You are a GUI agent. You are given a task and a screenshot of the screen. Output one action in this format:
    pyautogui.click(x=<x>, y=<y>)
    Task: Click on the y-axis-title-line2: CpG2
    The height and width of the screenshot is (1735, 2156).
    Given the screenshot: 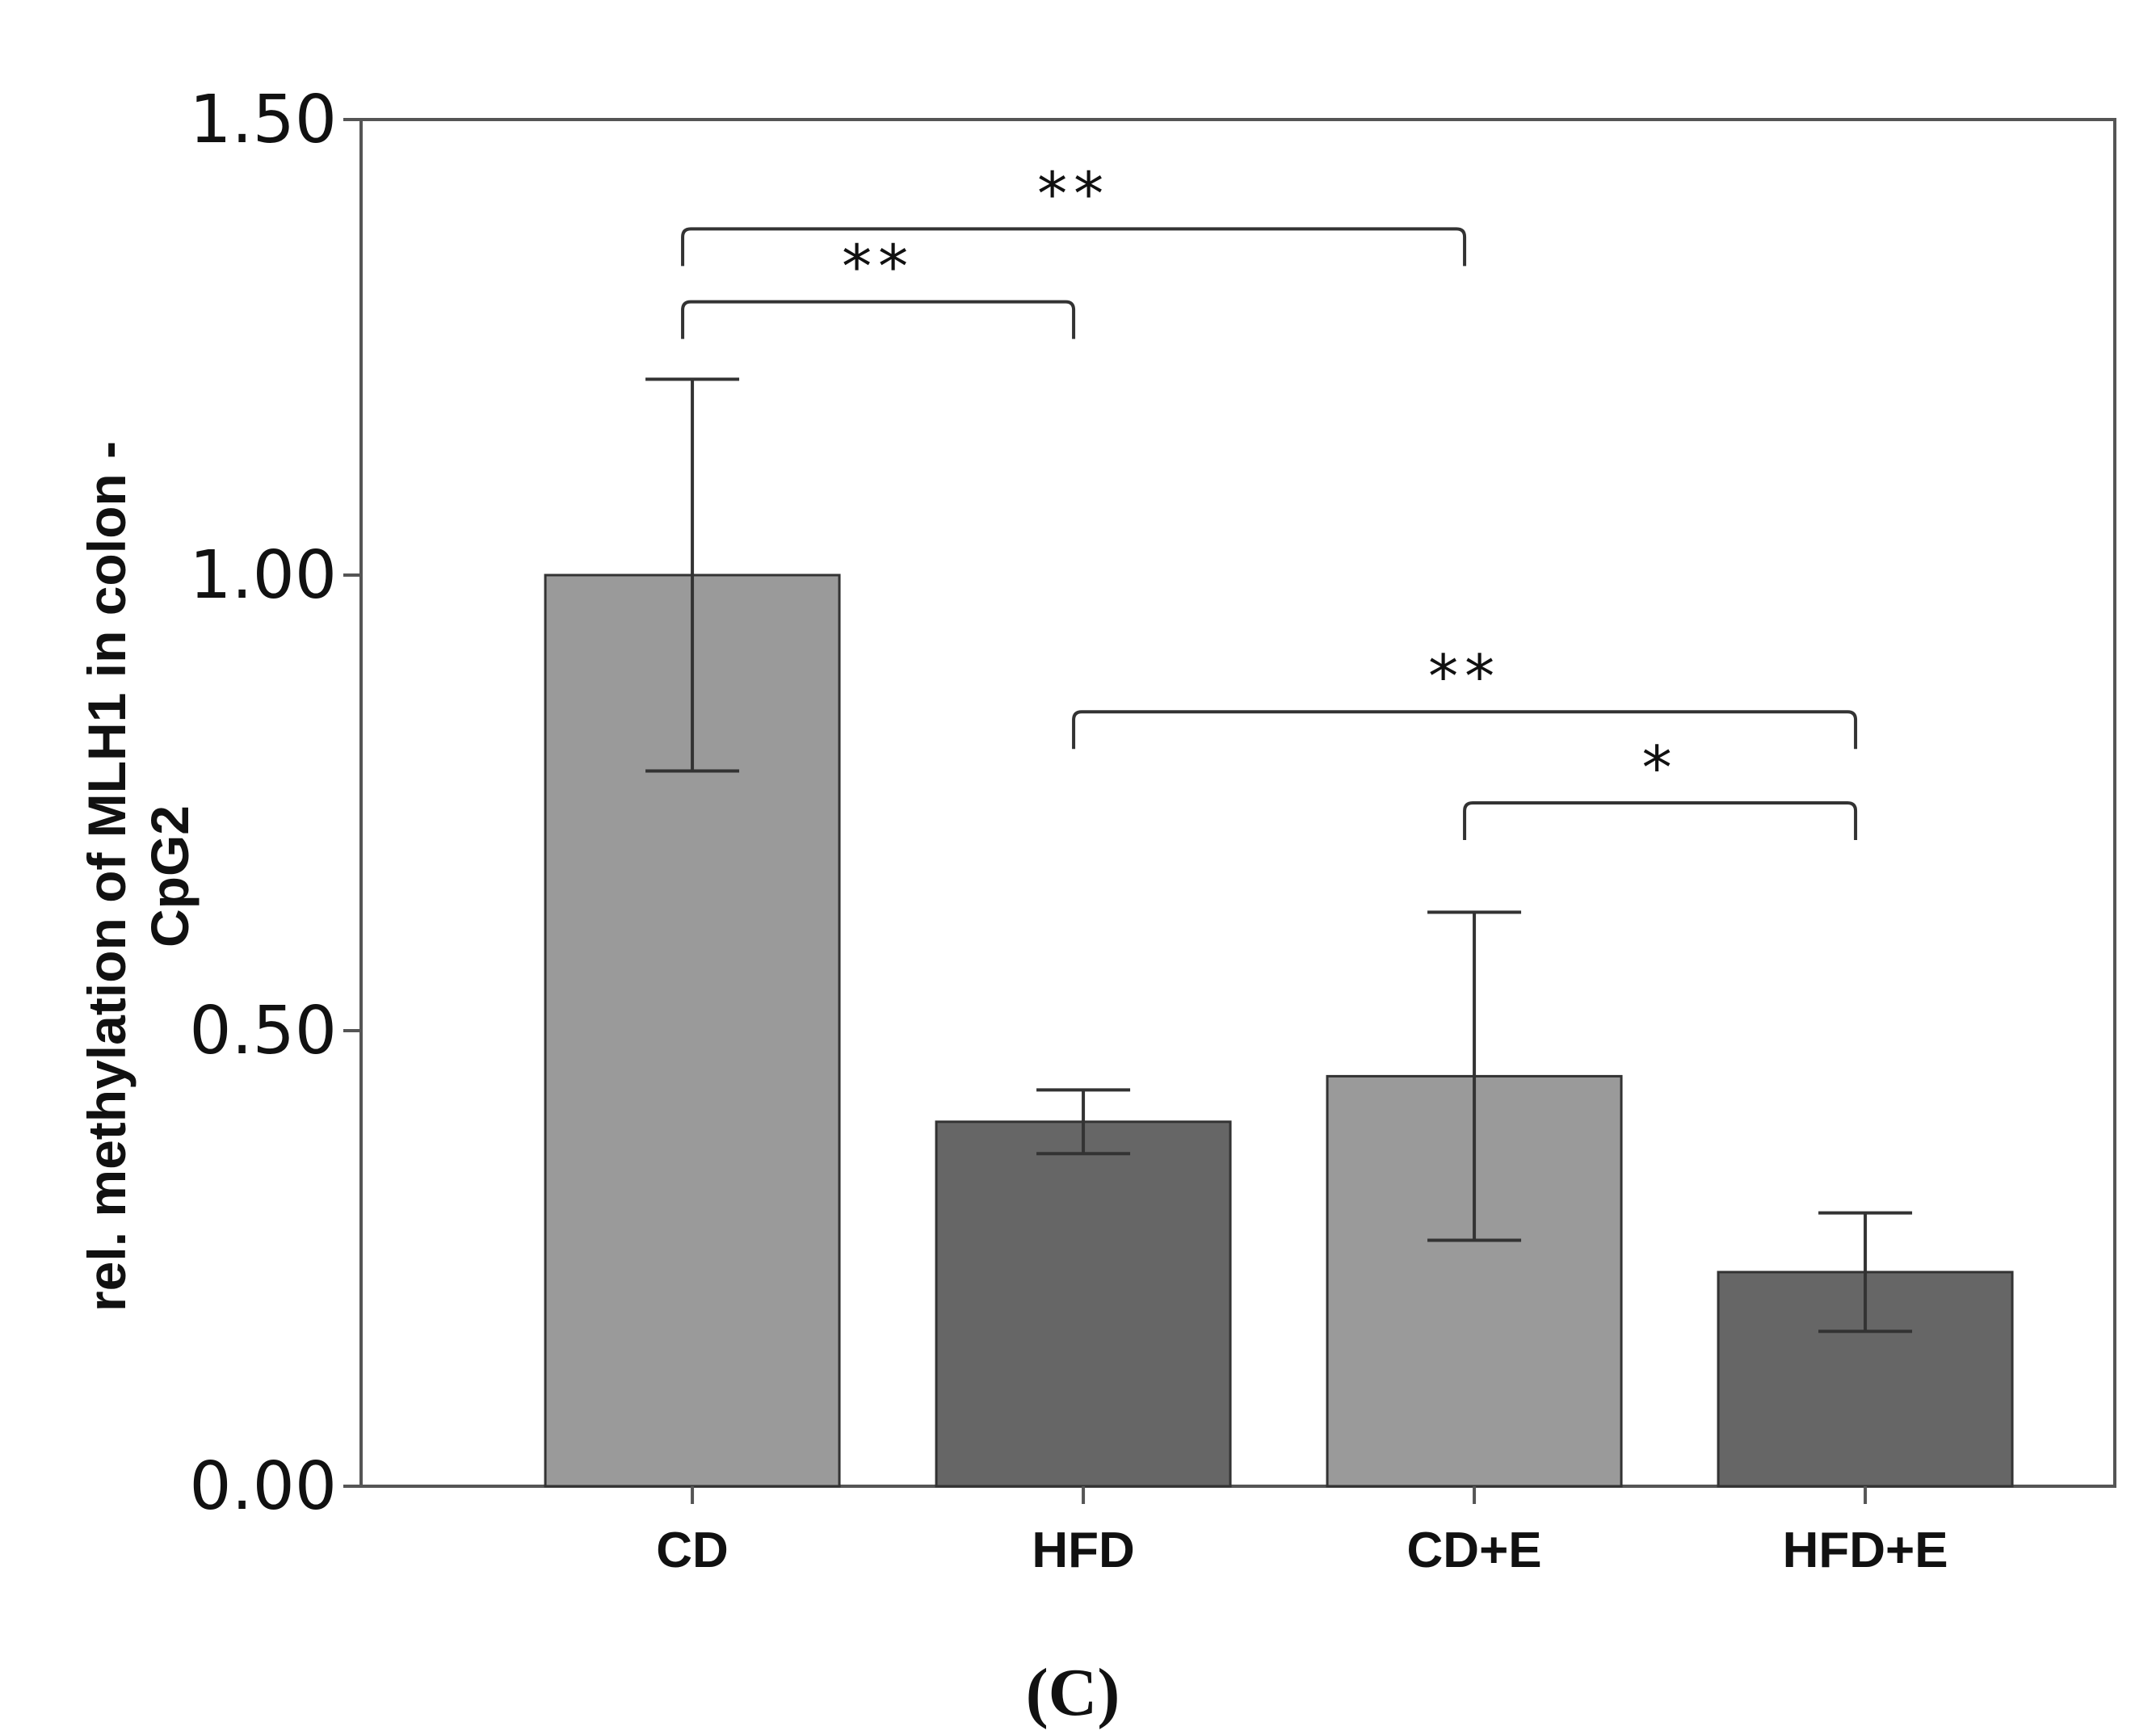 What is the action you would take?
    pyautogui.click(x=170, y=876)
    